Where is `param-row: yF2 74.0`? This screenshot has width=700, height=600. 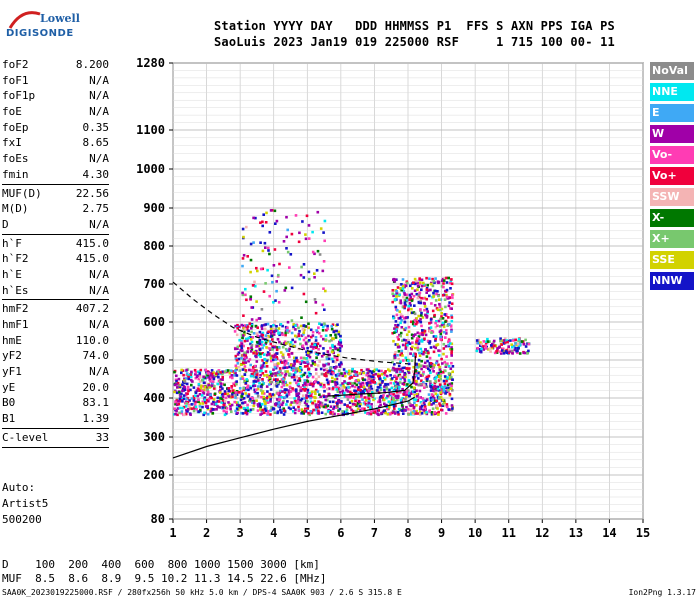 param-row: yF2 74.0 is located at coordinates (55, 356).